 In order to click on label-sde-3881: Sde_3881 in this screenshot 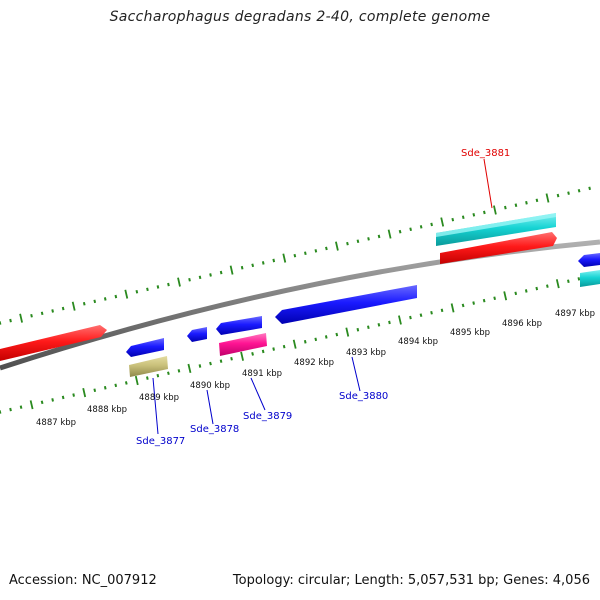, I will do `click(485, 153)`.